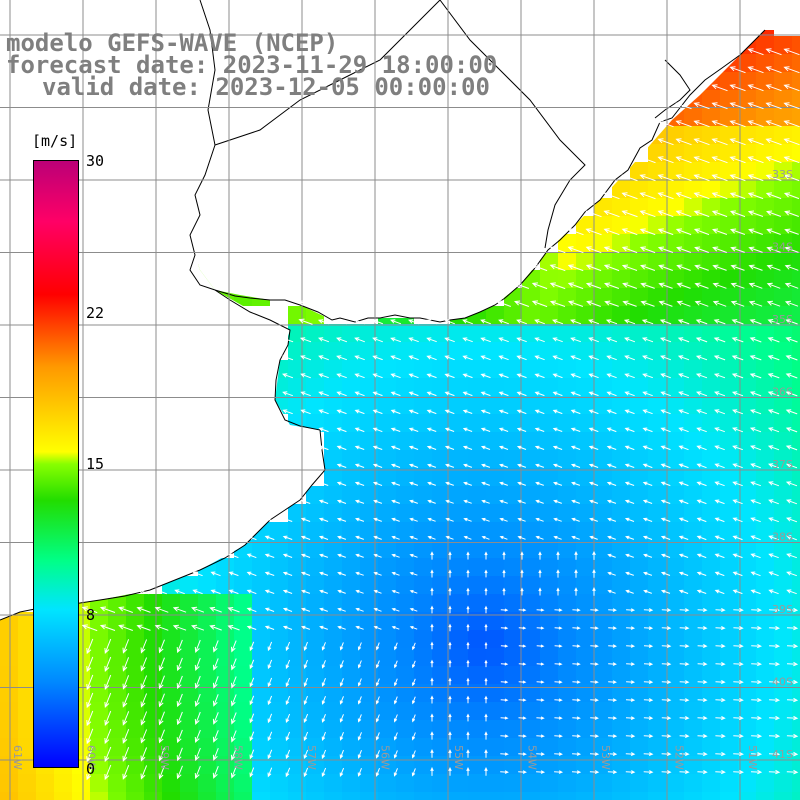 This screenshot has height=800, width=800. Describe the element at coordinates (782, 392) in the screenshot. I see `latitude-label: 36S` at that location.